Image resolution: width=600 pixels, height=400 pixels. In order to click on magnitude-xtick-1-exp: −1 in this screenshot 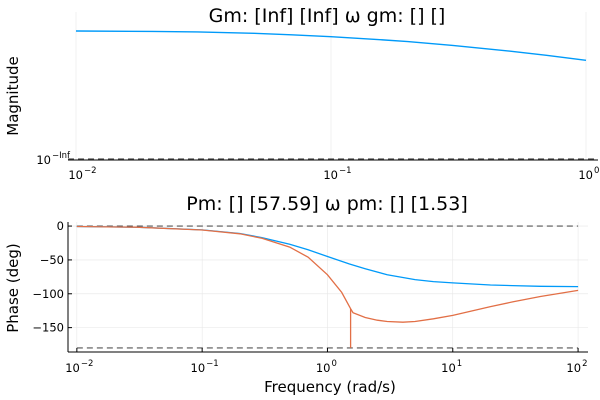, I will do `click(345, 171)`.